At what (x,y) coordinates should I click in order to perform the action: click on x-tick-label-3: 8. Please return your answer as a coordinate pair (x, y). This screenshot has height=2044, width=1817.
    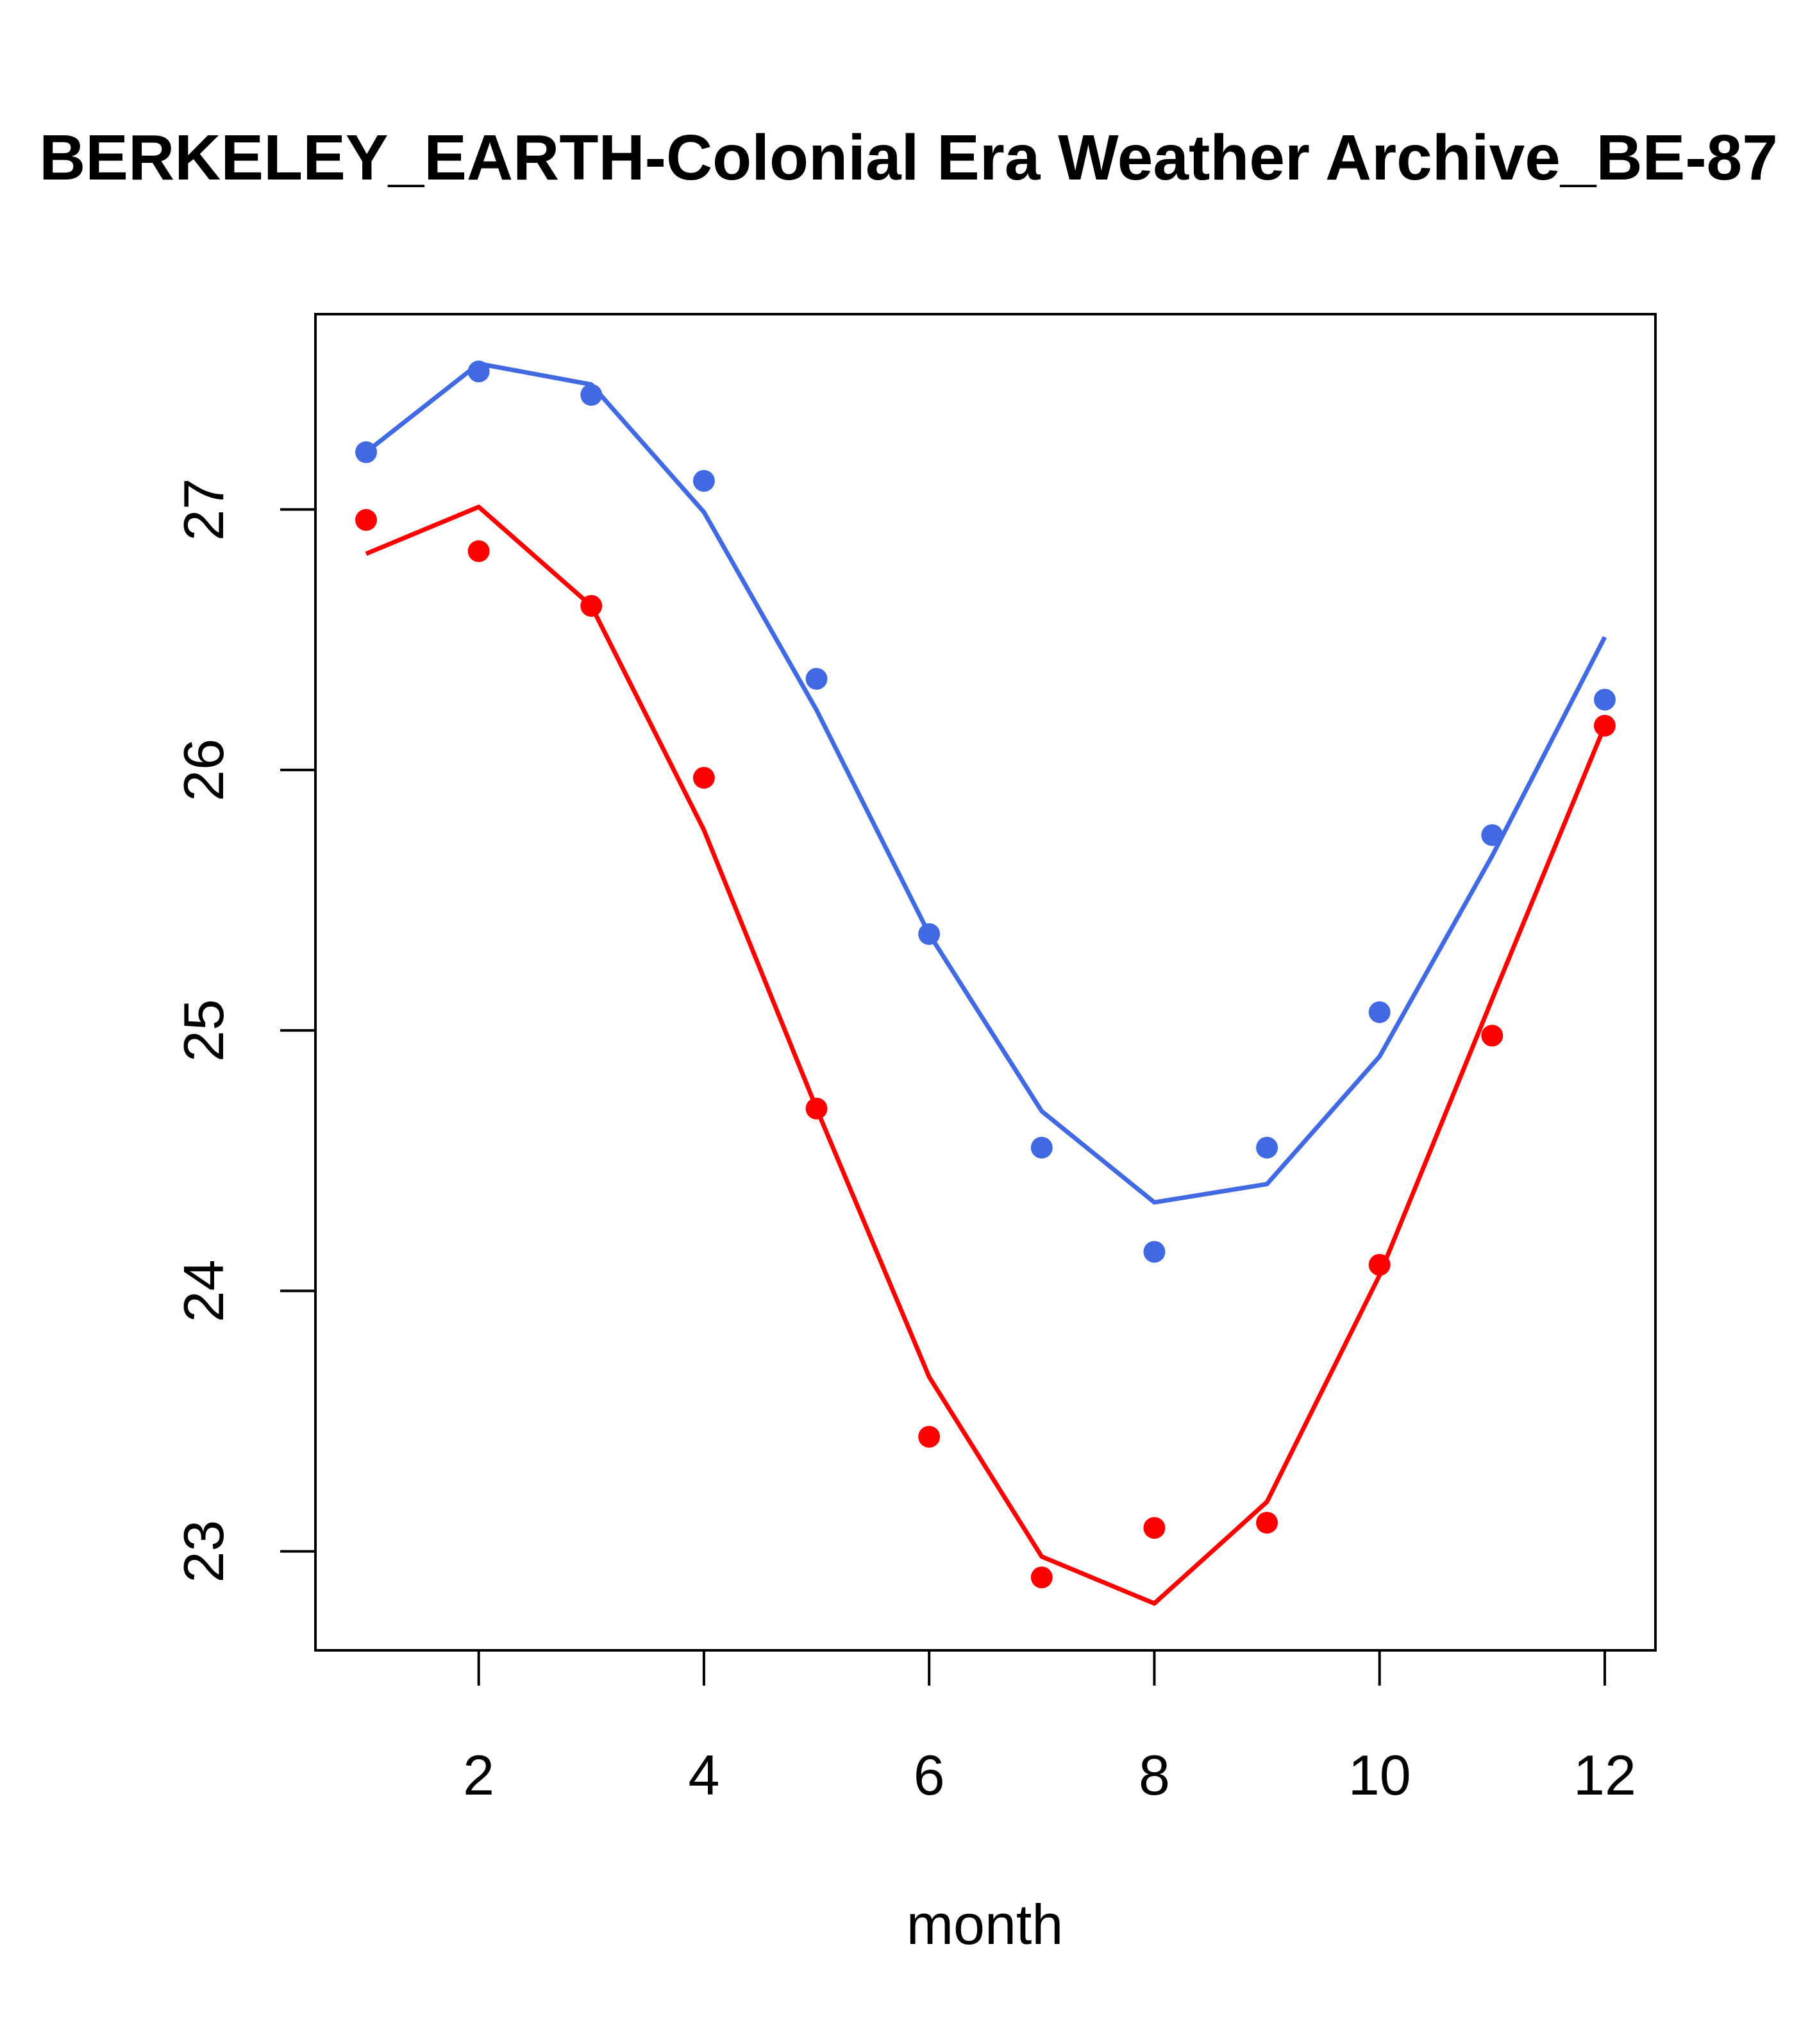
    Looking at the image, I should click on (1154, 1775).